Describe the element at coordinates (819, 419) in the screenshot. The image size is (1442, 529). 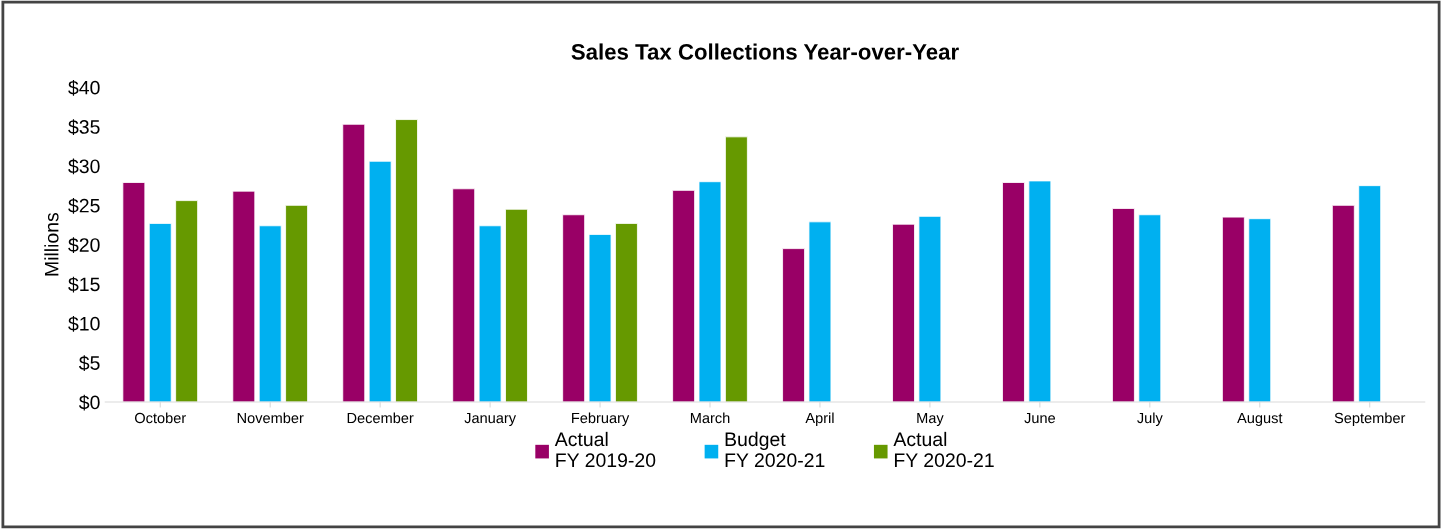
I see `x-tick-label: April` at that location.